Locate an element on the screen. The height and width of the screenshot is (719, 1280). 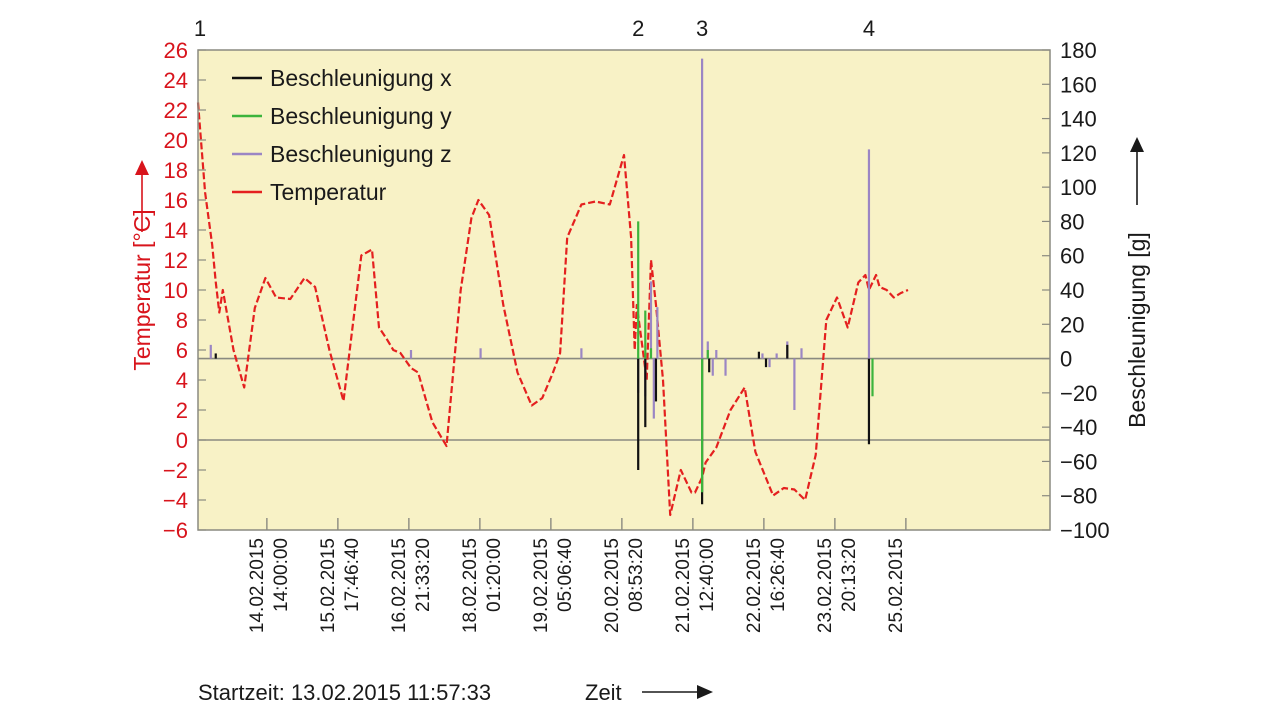
event-marker: 4 is located at coordinates (869, 28).